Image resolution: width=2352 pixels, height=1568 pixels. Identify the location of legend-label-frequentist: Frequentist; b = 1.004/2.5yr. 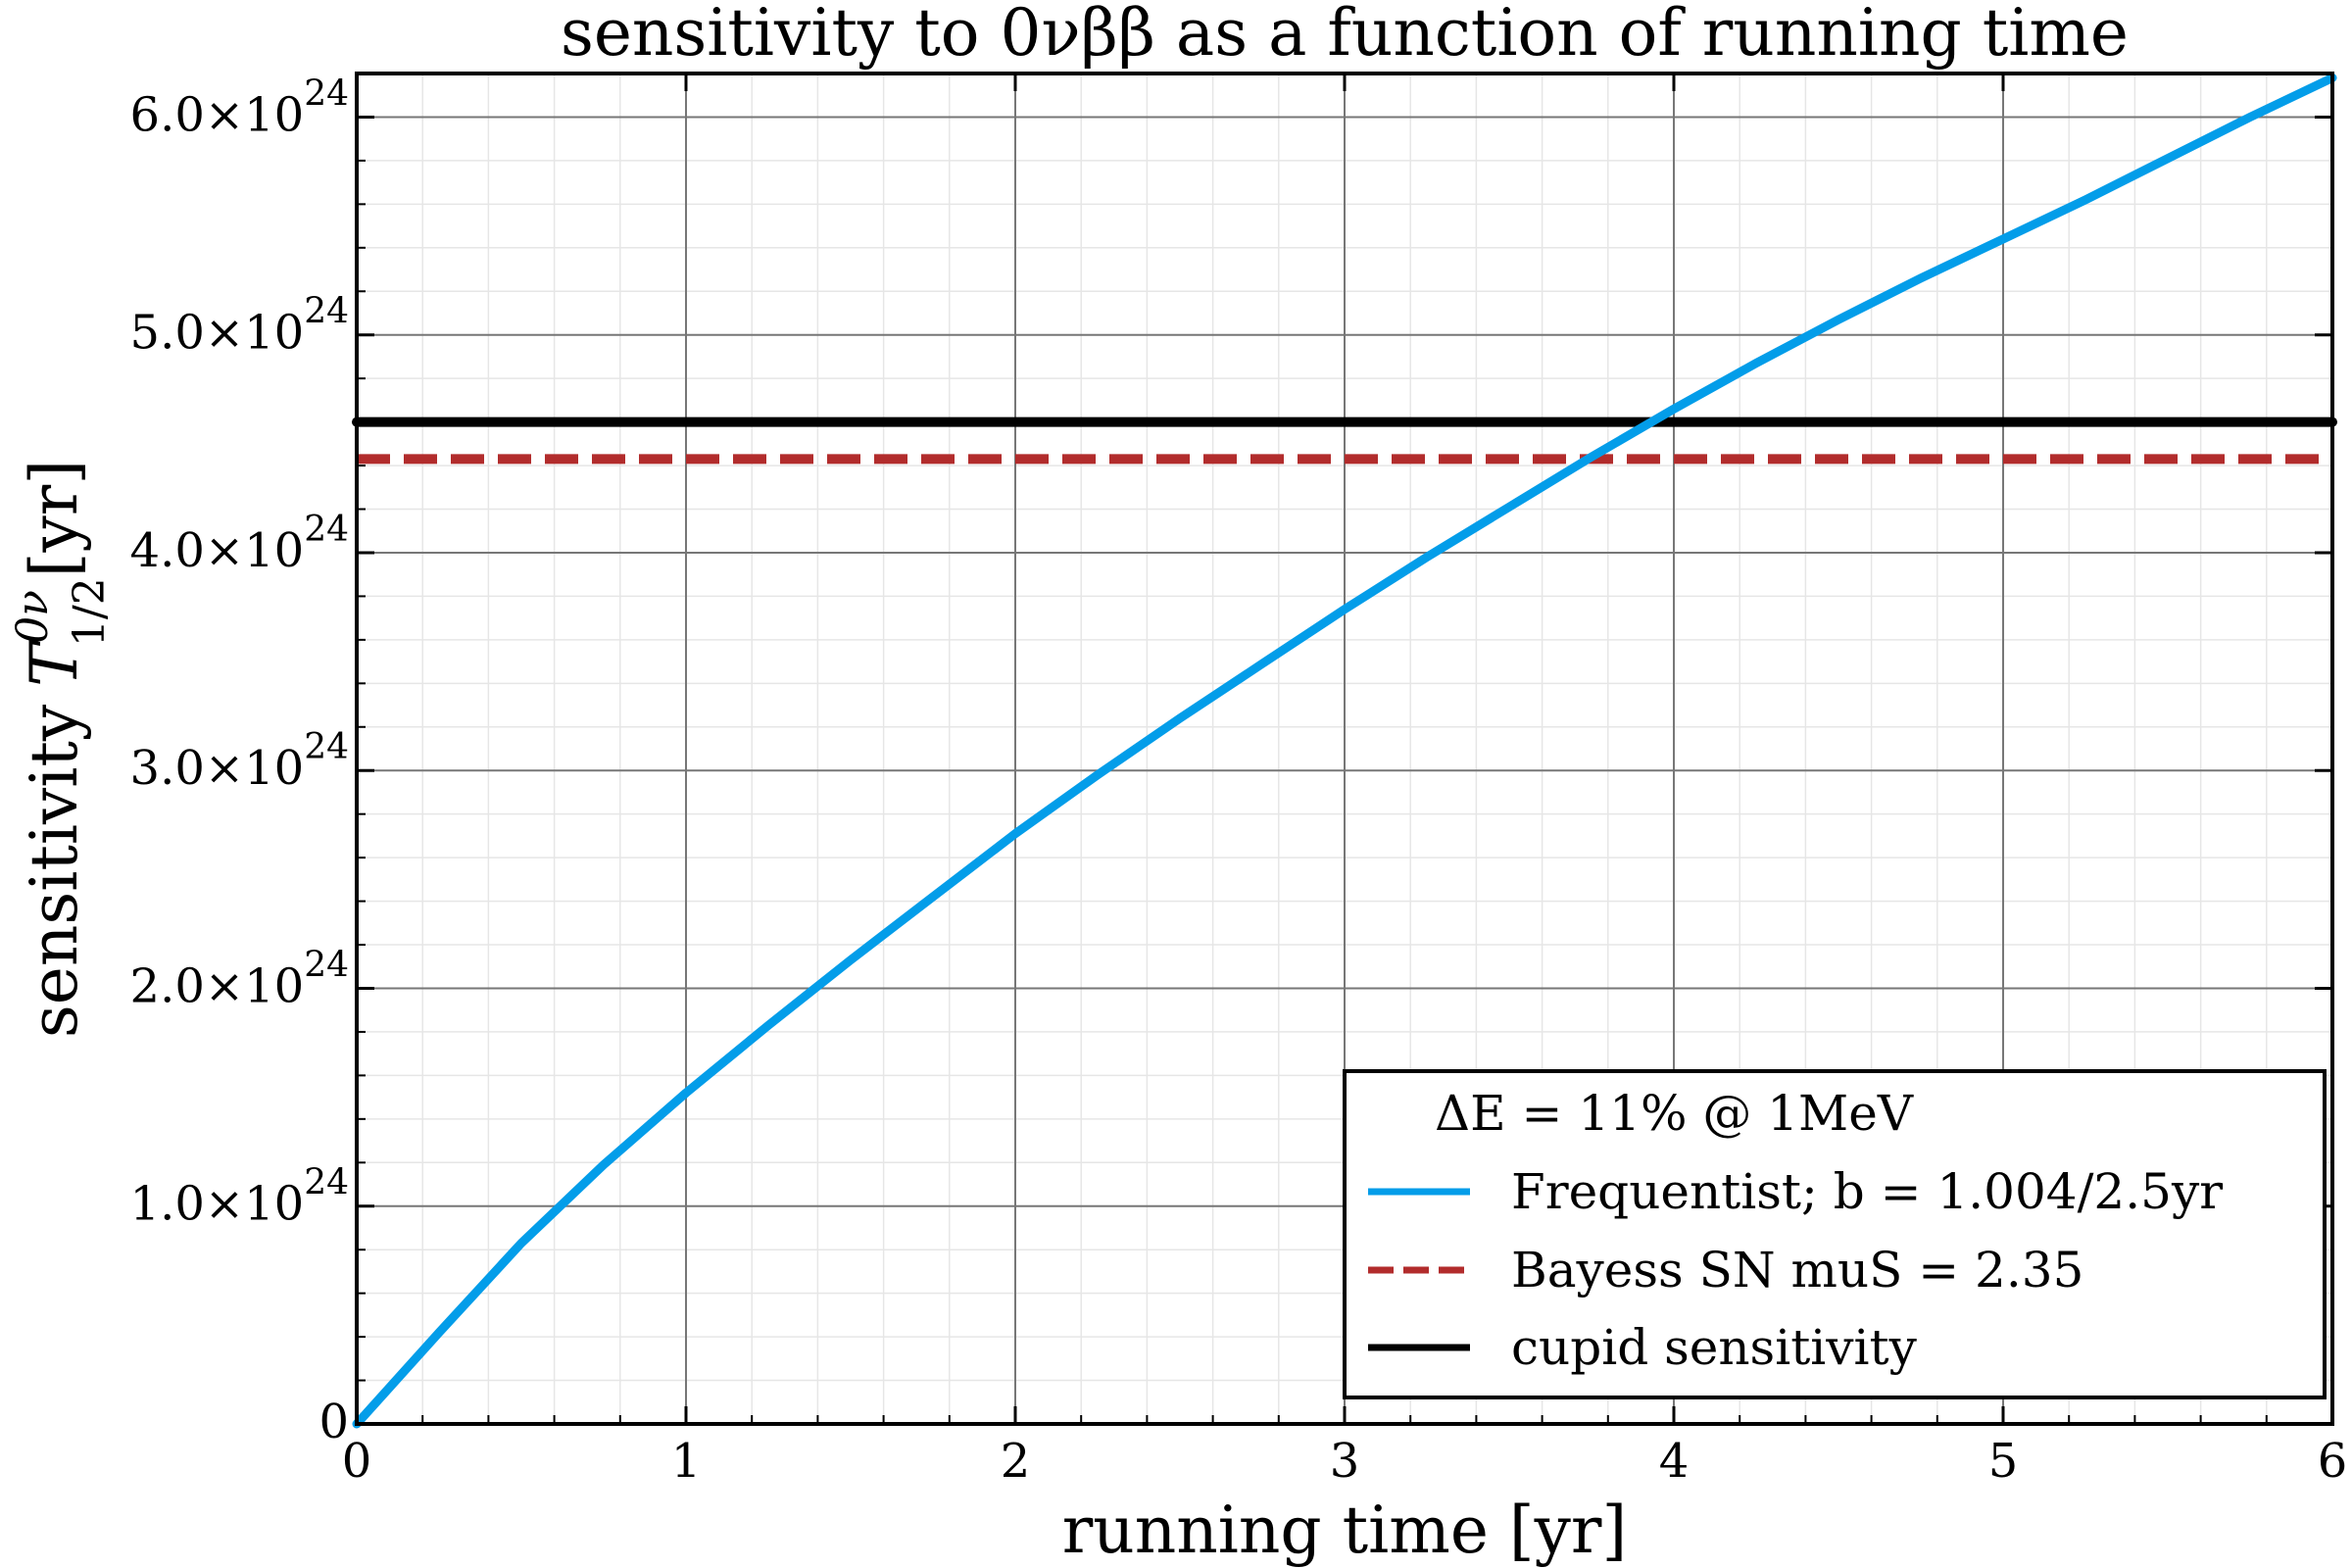
(1867, 1191).